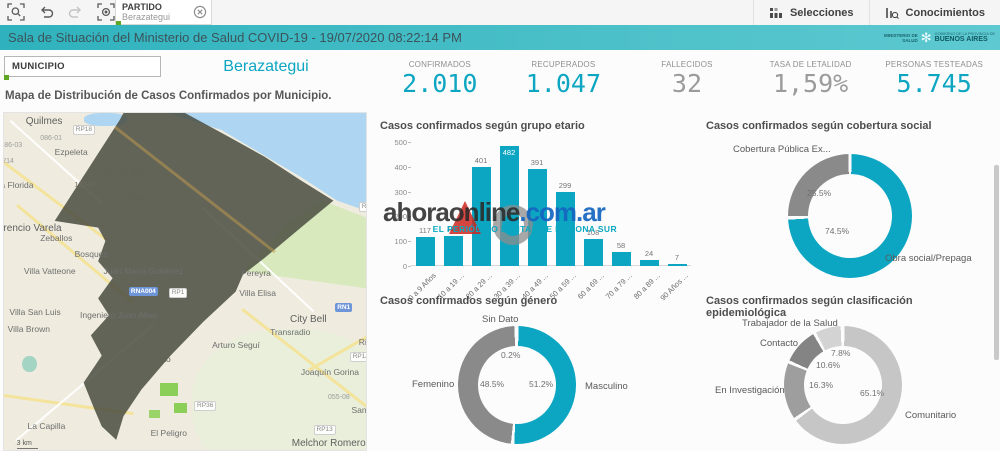  What do you see at coordinates (500, 12) in the screenshot?
I see `toolbar: PARTIDO Berazategui Selecciones` at bounding box center [500, 12].